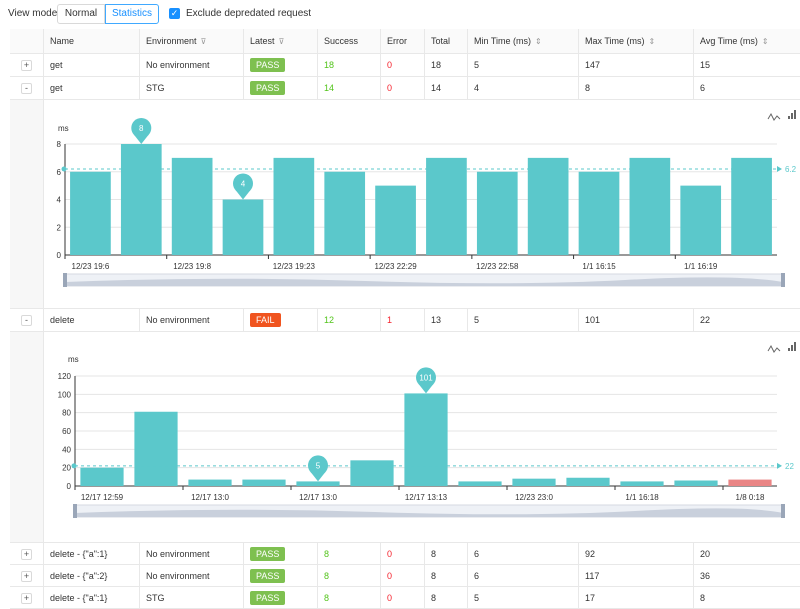 The height and width of the screenshot is (609, 800). I want to click on table-row: - get STG PASS 14 0 14 4 8 6, so click(405, 88).